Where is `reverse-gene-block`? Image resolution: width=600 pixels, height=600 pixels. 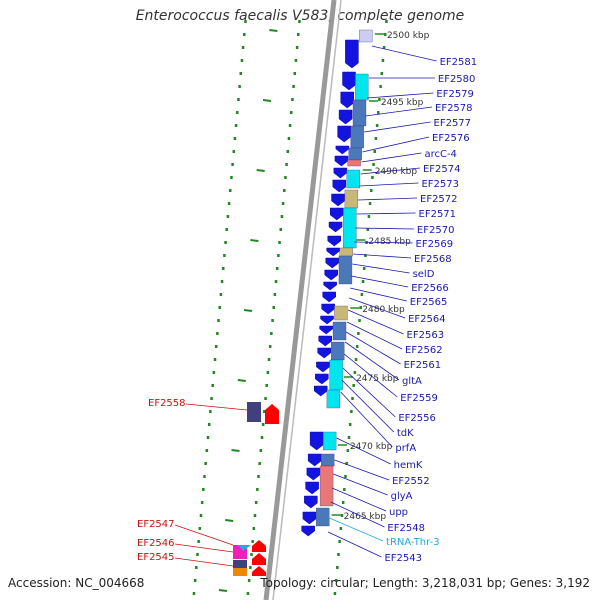 reverse-gene-block is located at coordinates (254, 412).